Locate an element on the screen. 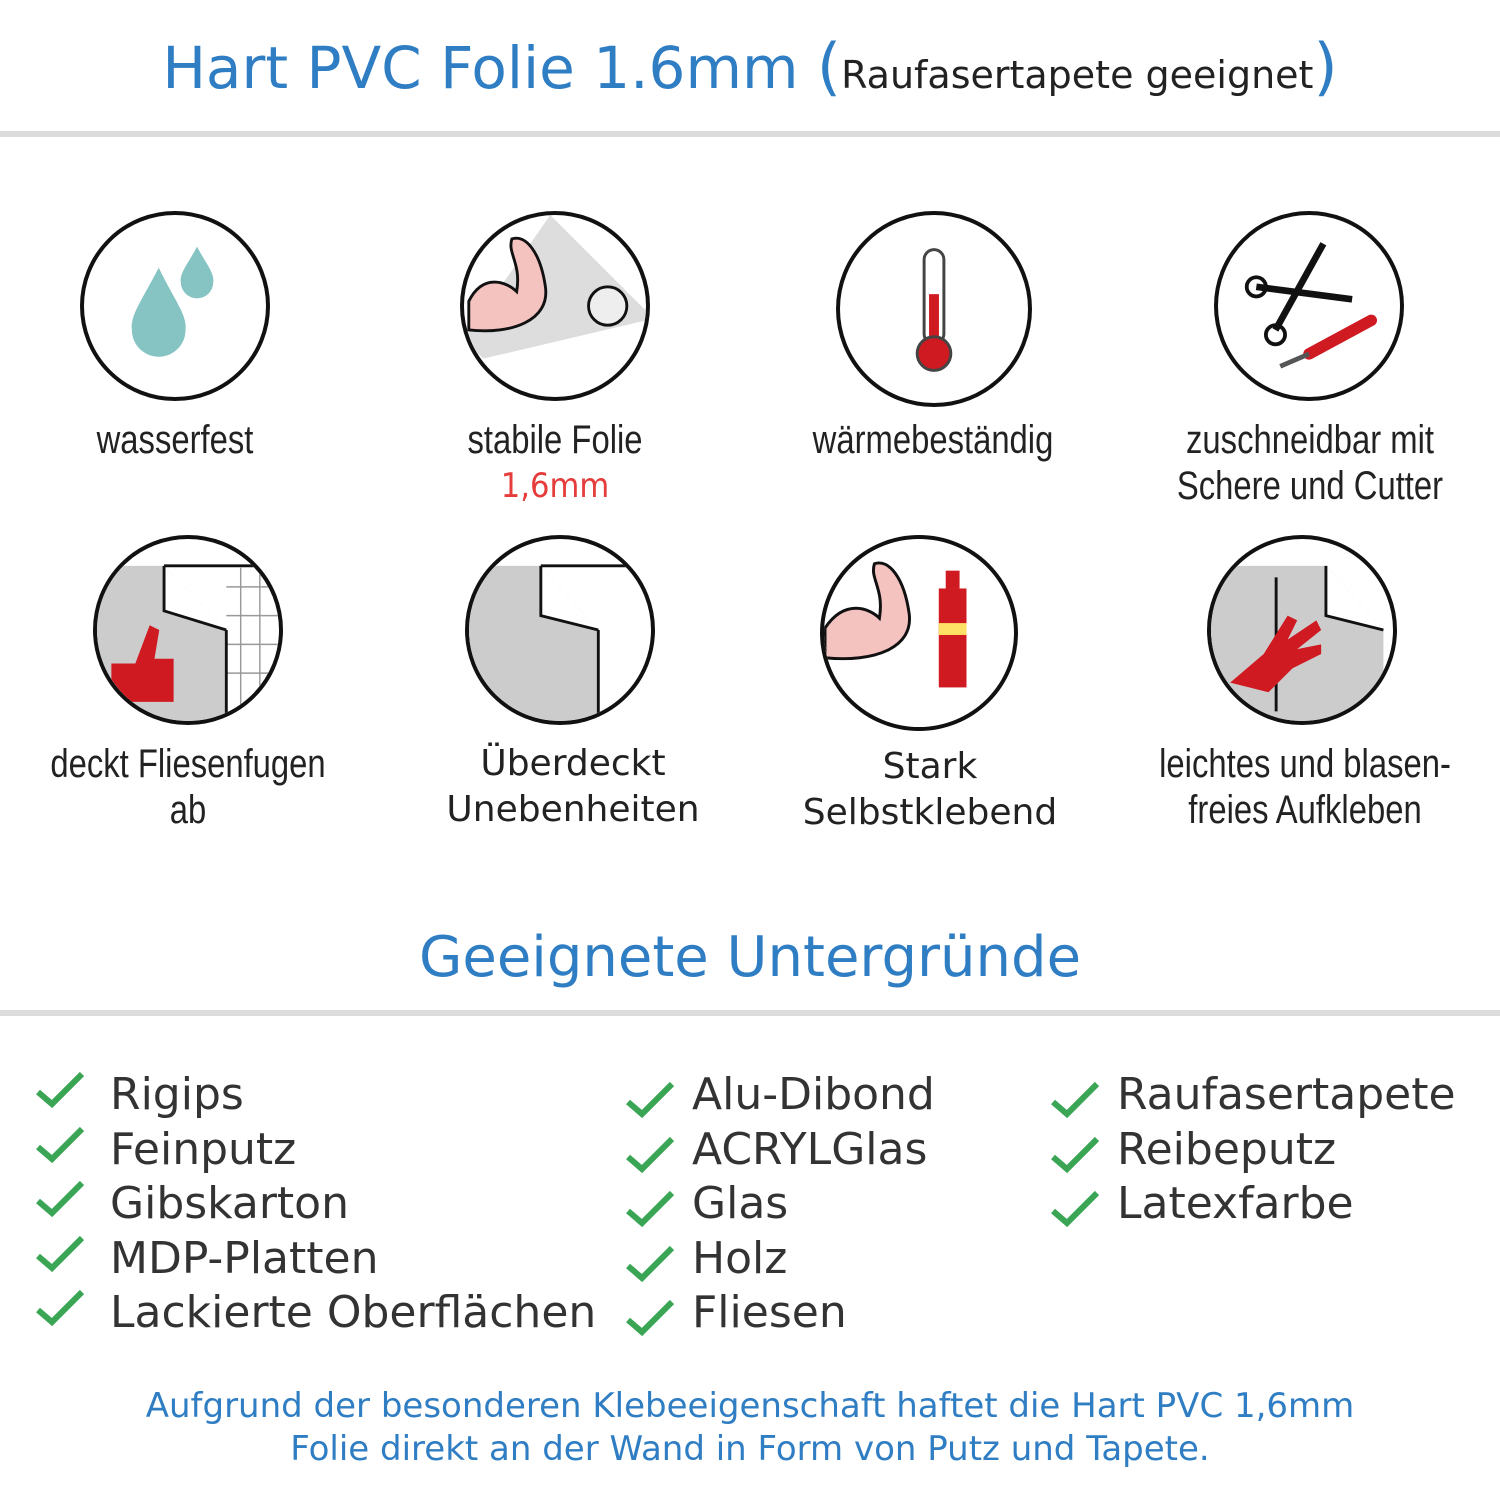 The height and width of the screenshot is (1500, 1500). surface-item: Lackierte Oberflächen is located at coordinates (353, 1312).